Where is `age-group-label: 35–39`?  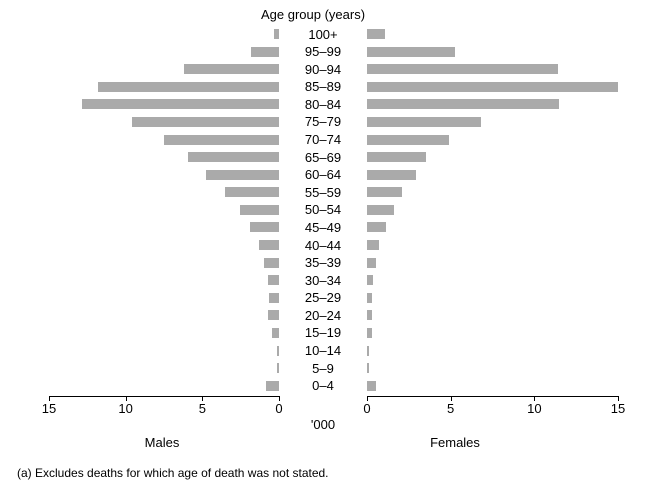 age-group-label: 35–39 is located at coordinates (323, 263).